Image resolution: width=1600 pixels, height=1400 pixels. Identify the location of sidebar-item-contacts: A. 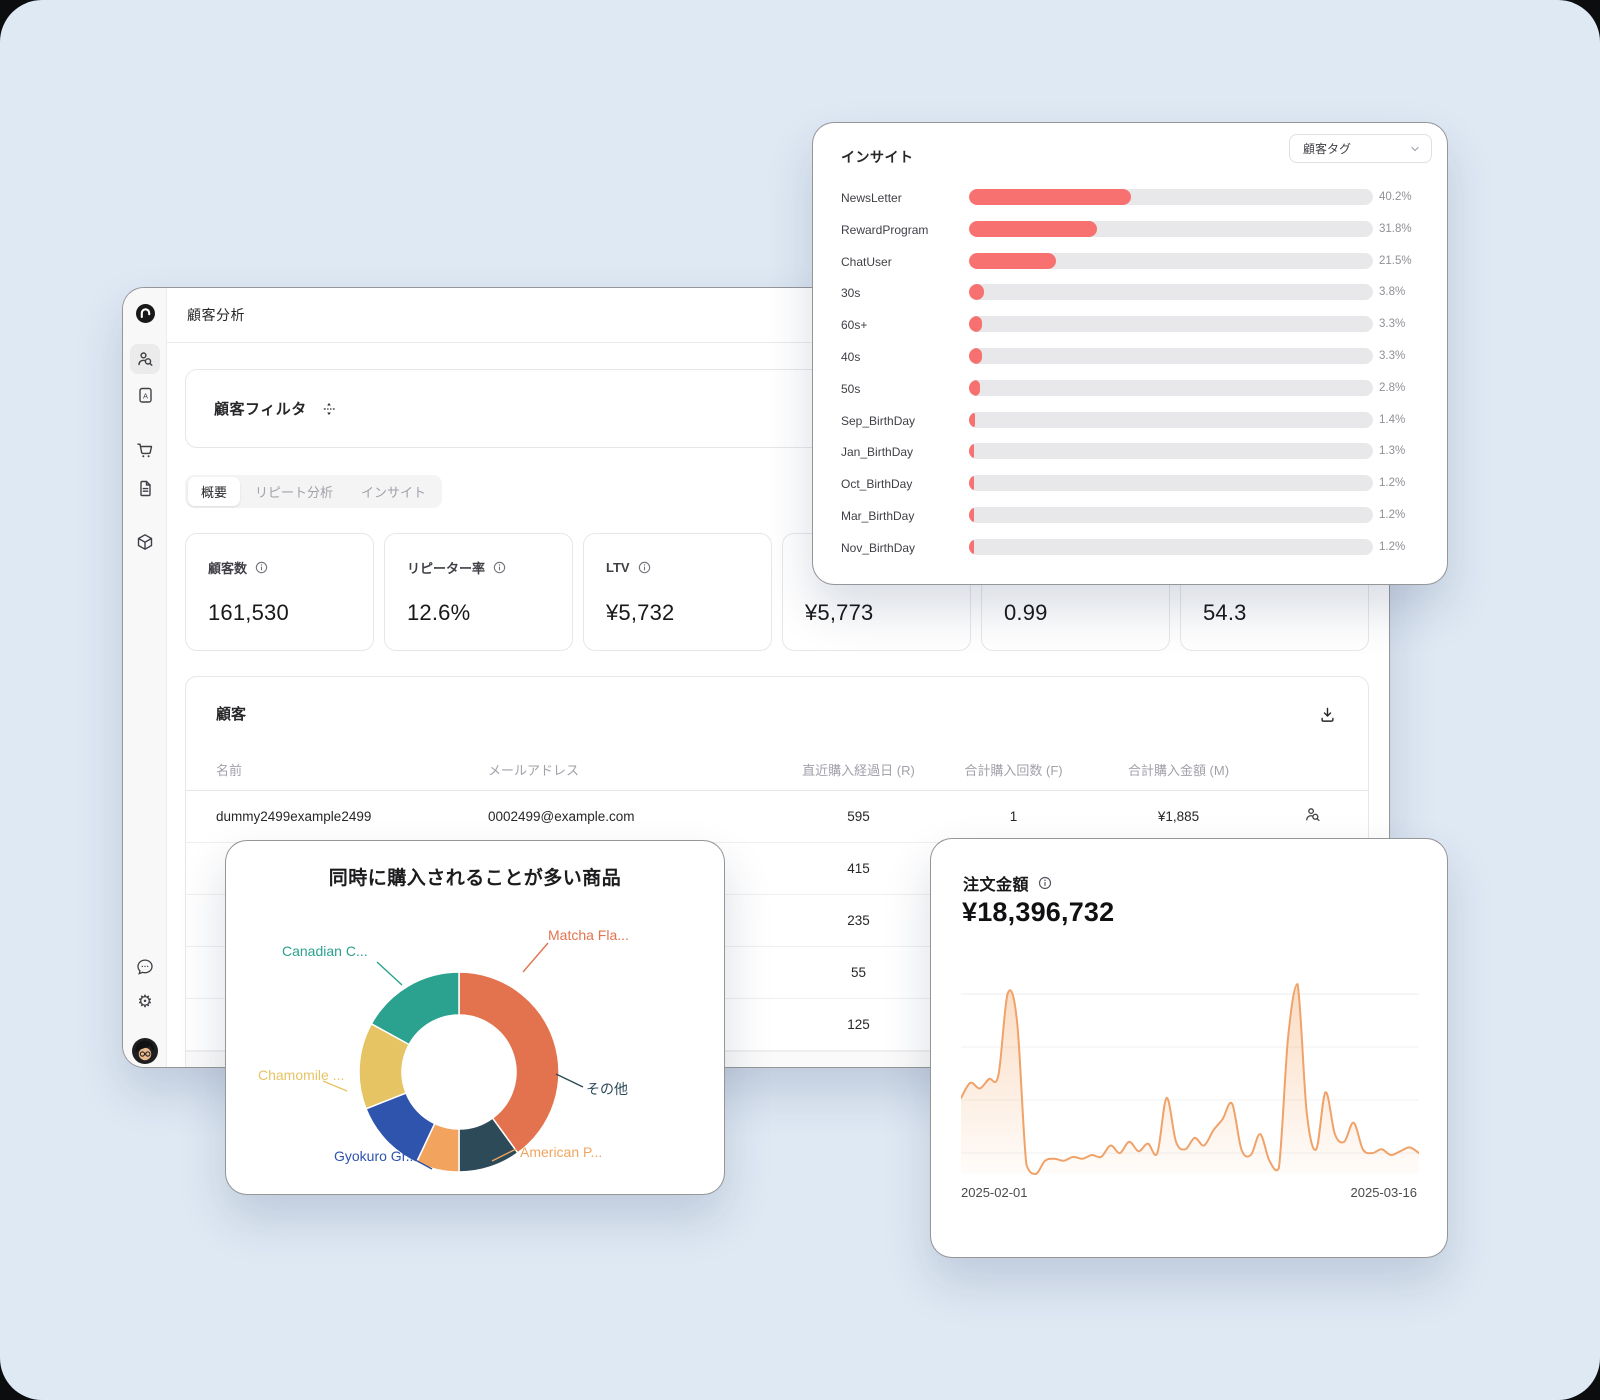
(145, 395).